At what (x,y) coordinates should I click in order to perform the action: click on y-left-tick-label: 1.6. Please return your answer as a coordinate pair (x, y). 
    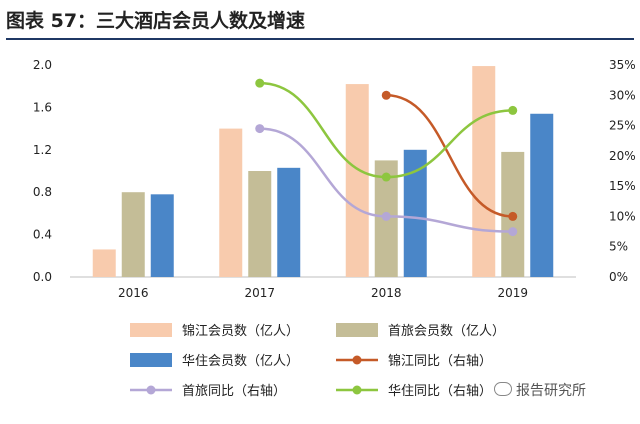
    Looking at the image, I should click on (42, 107).